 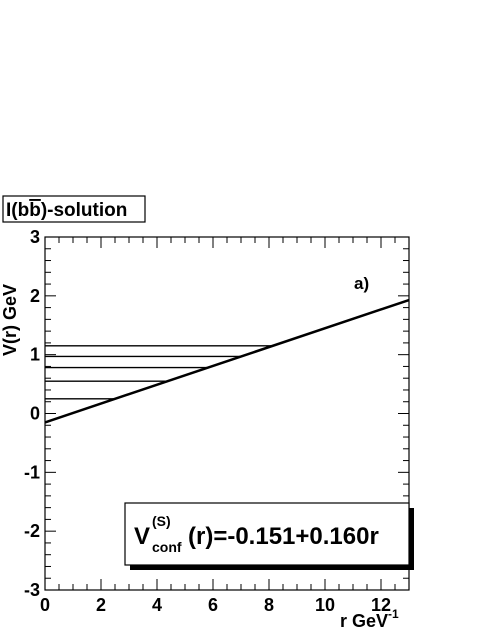 I want to click on x-tick-label: 4, so click(x=157, y=605).